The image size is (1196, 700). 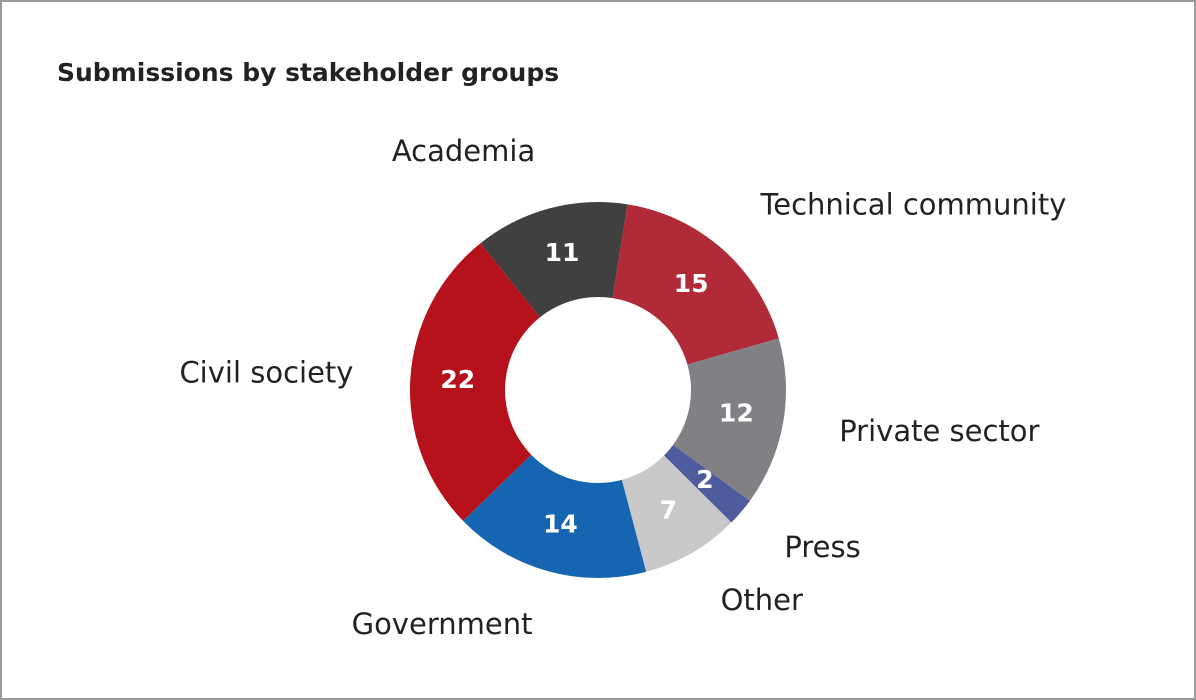 I want to click on category-label: Government, so click(x=442, y=624).